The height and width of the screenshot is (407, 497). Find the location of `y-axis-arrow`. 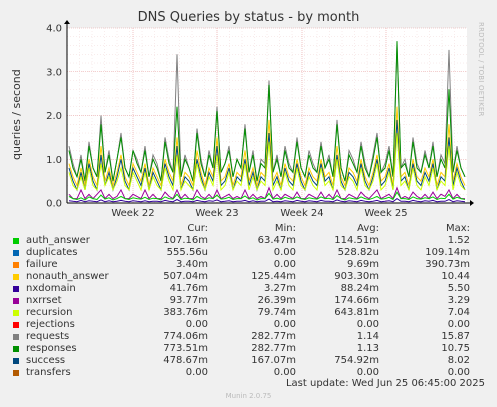

y-axis-arrow is located at coordinates (67, 22).